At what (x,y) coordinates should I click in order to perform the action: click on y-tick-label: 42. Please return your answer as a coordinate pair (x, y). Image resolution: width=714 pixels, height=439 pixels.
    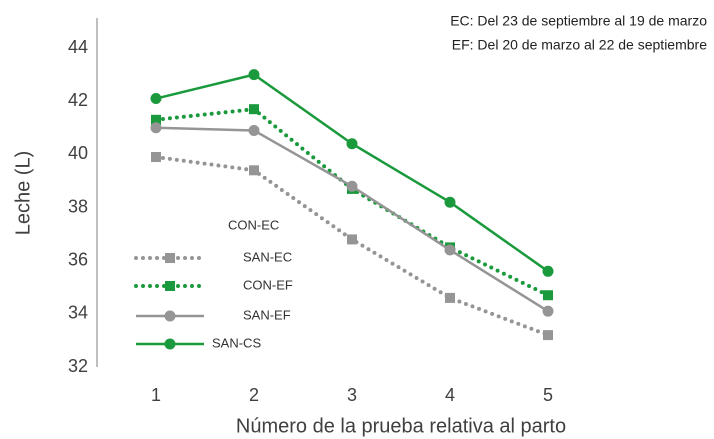
    Looking at the image, I should click on (78, 100).